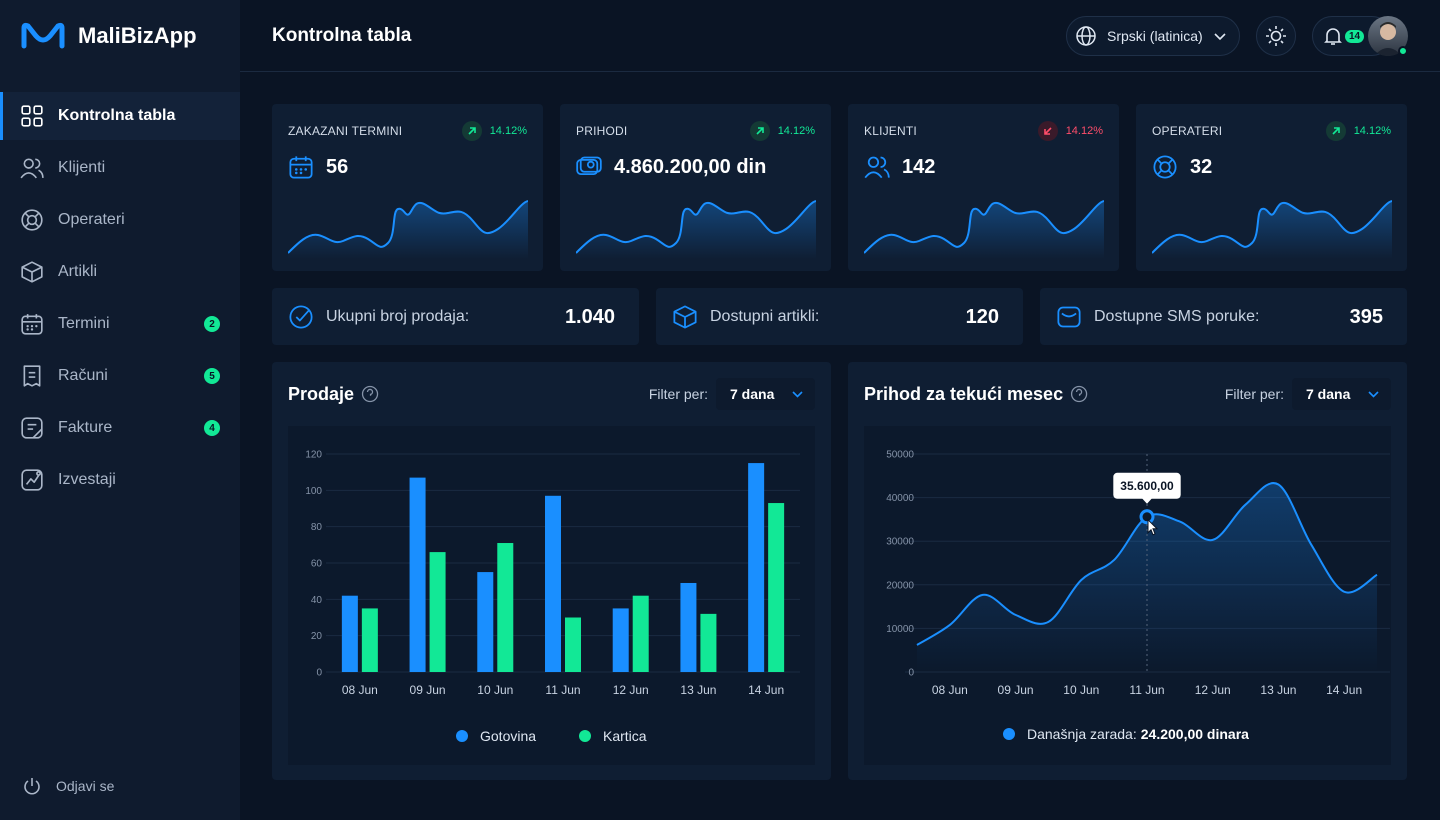 This screenshot has width=1440, height=820. What do you see at coordinates (455, 316) in the screenshot?
I see `summary-card: Ukupni broj prodaja: 1.040` at bounding box center [455, 316].